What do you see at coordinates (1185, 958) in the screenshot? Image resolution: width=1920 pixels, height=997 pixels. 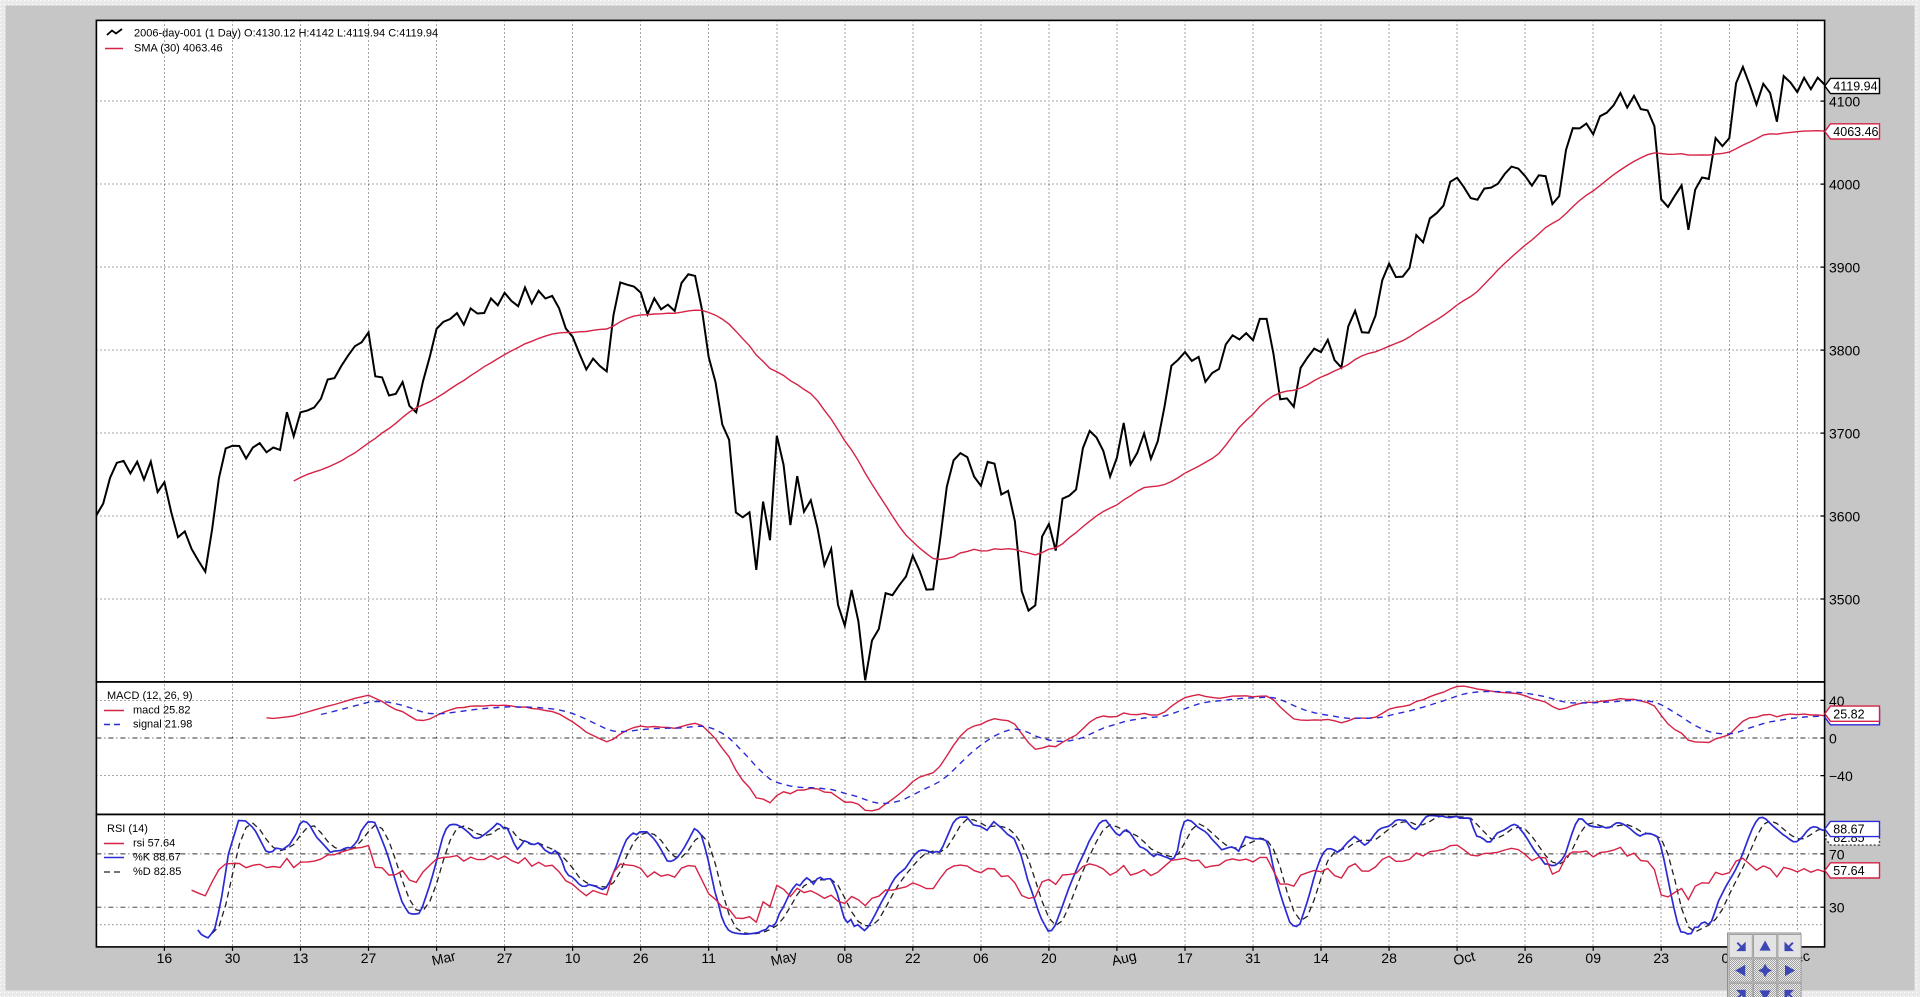 I see `svg-text: 17` at bounding box center [1185, 958].